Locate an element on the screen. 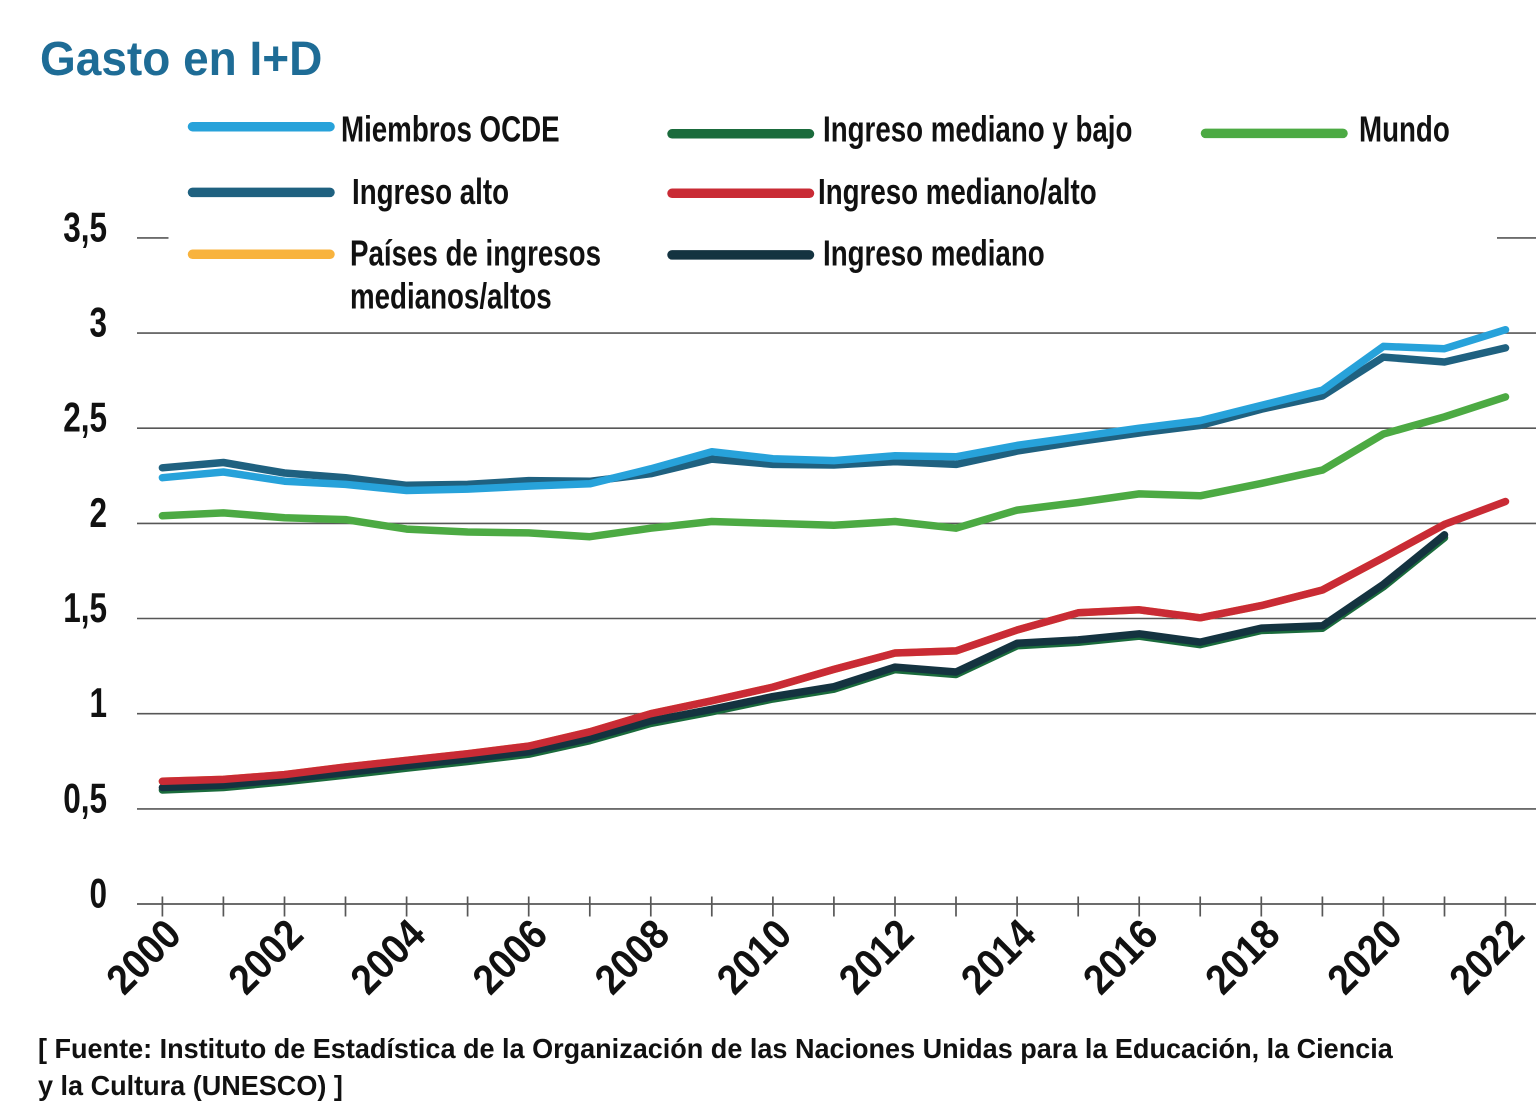  svg-text: 3,5 is located at coordinates (85, 227).